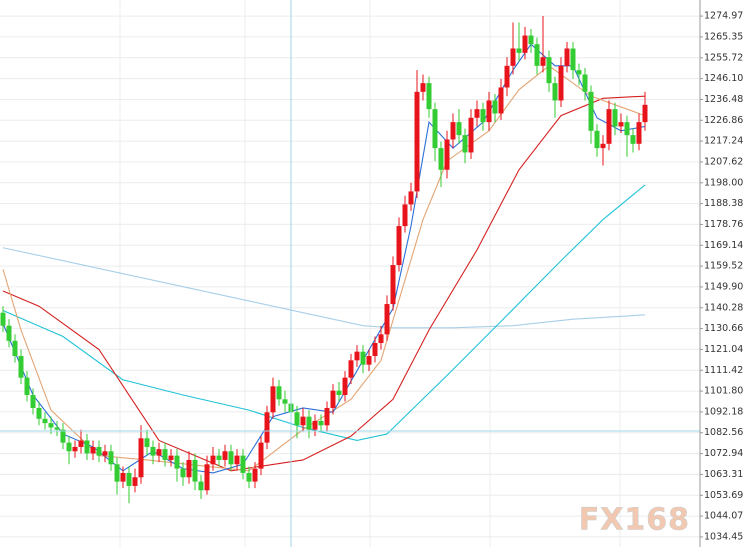 The image size is (753, 547). I want to click on y-tick-label: 1149.90, so click(723, 286).